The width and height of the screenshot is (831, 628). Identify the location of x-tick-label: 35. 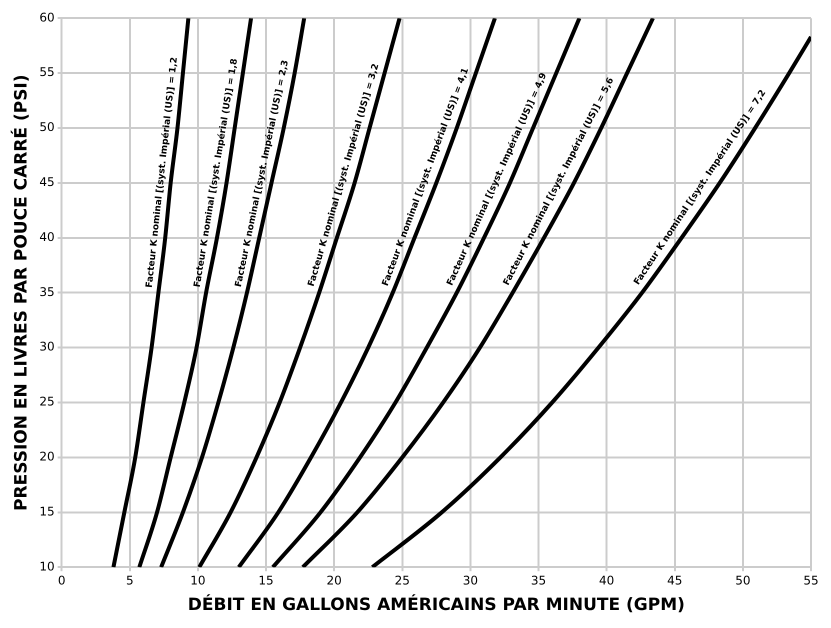
(538, 581).